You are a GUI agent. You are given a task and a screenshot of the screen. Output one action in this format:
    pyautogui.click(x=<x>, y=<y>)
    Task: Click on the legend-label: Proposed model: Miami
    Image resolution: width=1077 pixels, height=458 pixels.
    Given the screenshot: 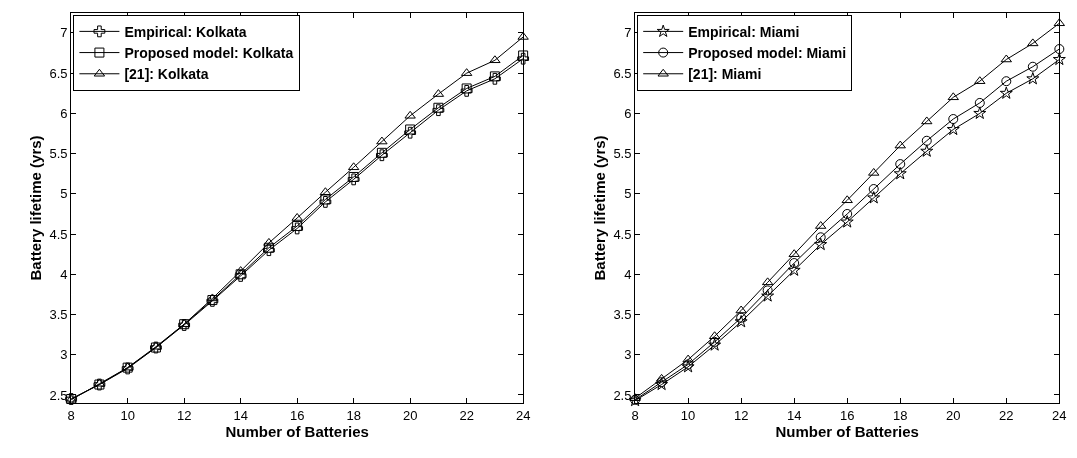 What is the action you would take?
    pyautogui.click(x=767, y=53)
    